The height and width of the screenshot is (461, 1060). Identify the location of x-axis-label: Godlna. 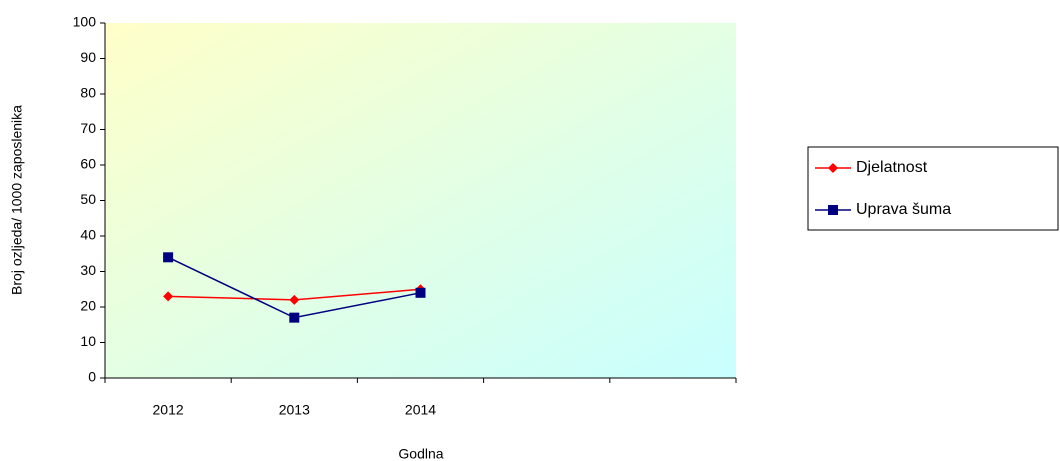
(420, 453).